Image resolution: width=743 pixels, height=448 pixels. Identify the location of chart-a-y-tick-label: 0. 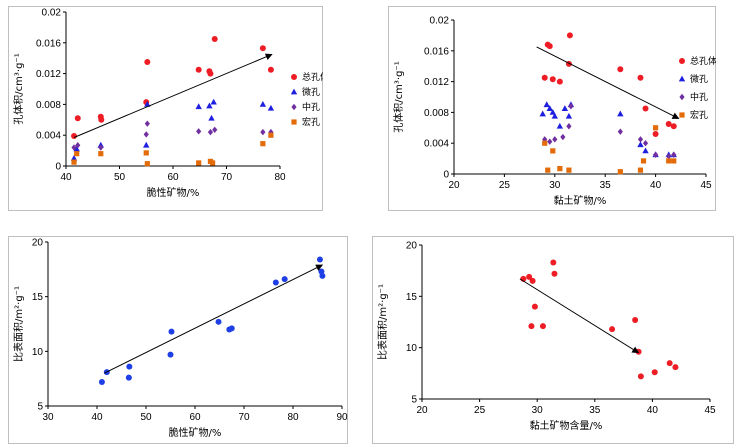
(58, 167).